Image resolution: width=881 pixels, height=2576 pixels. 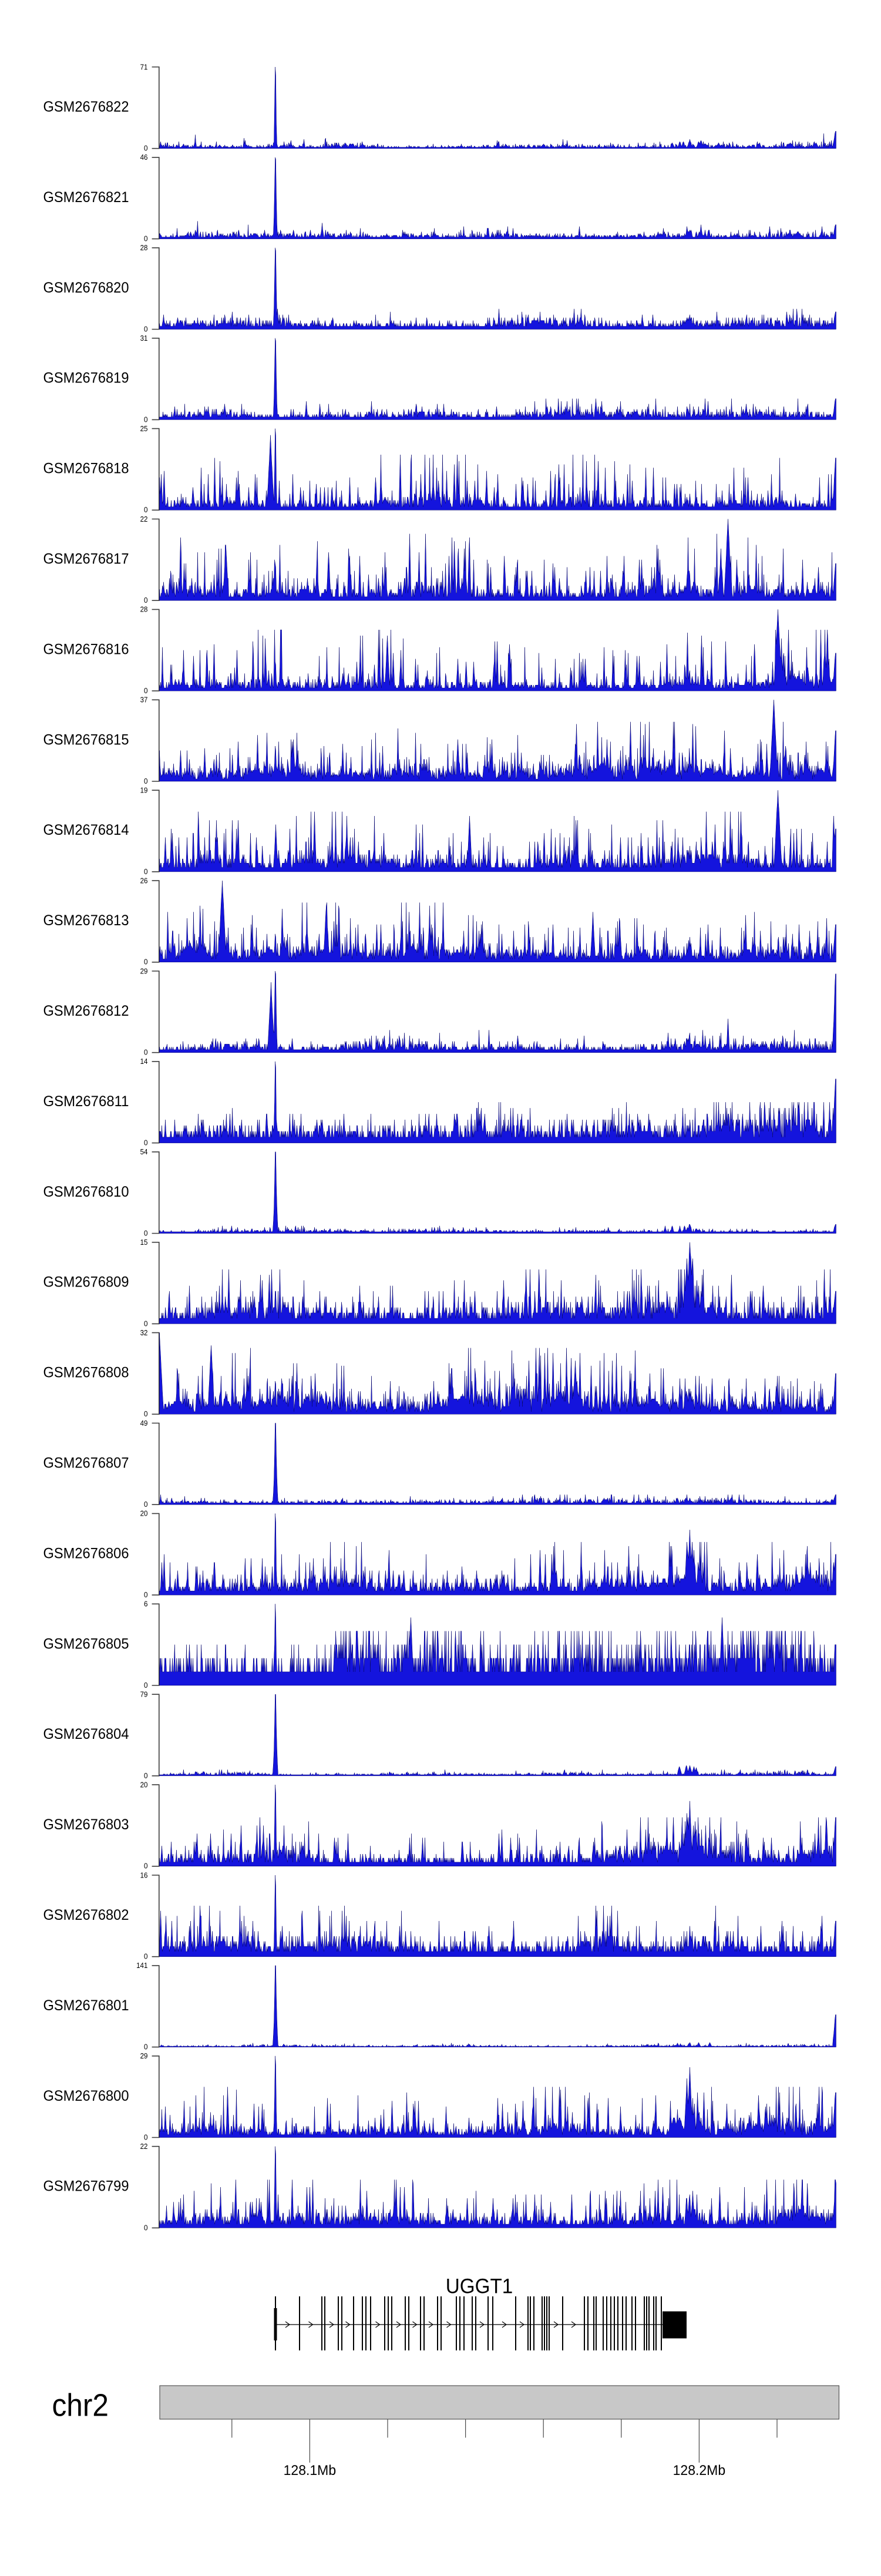 I want to click on svg-text: GSM2676820, so click(x=86, y=288).